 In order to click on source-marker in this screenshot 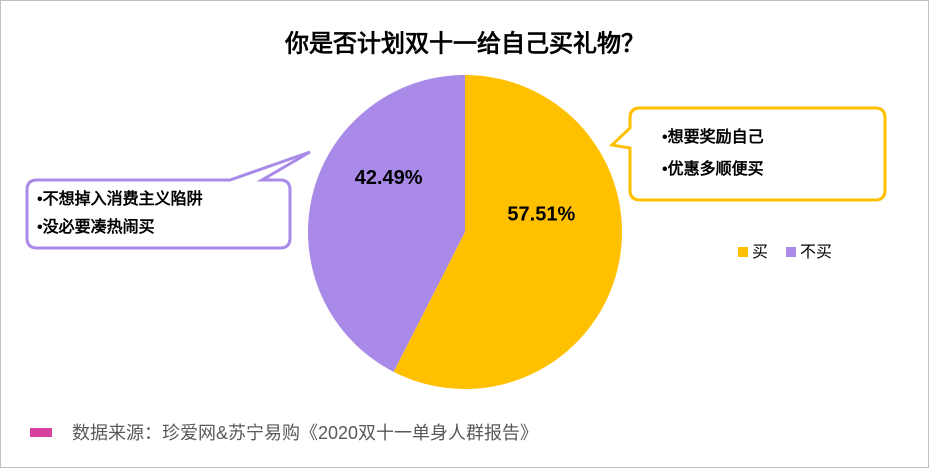, I will do `click(41, 432)`.